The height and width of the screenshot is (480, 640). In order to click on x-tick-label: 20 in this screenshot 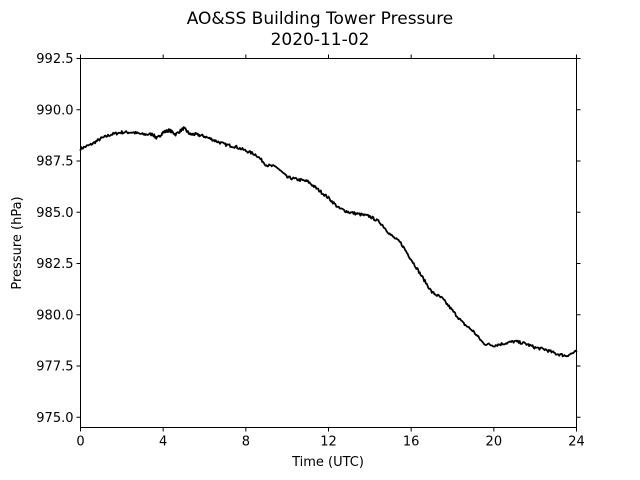, I will do `click(494, 442)`.